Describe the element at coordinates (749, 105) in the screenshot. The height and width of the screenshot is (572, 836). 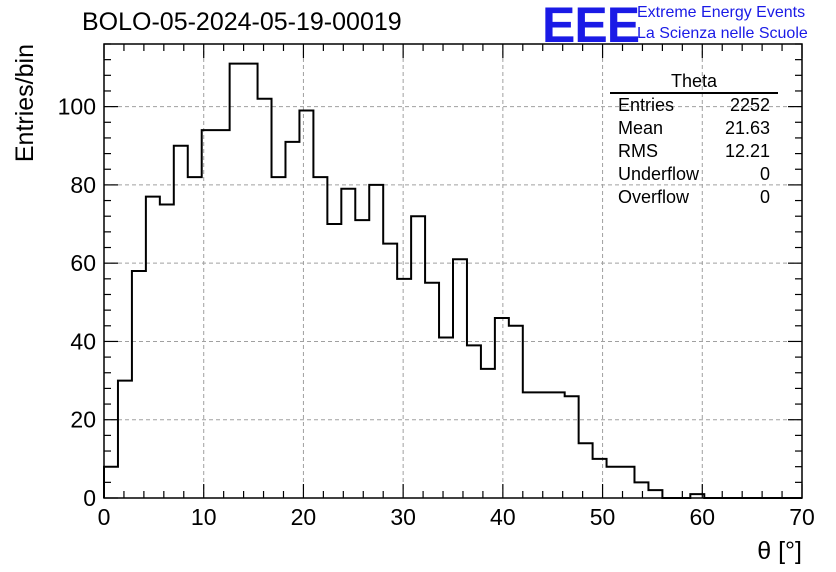
I see `stats-value: 2252` at that location.